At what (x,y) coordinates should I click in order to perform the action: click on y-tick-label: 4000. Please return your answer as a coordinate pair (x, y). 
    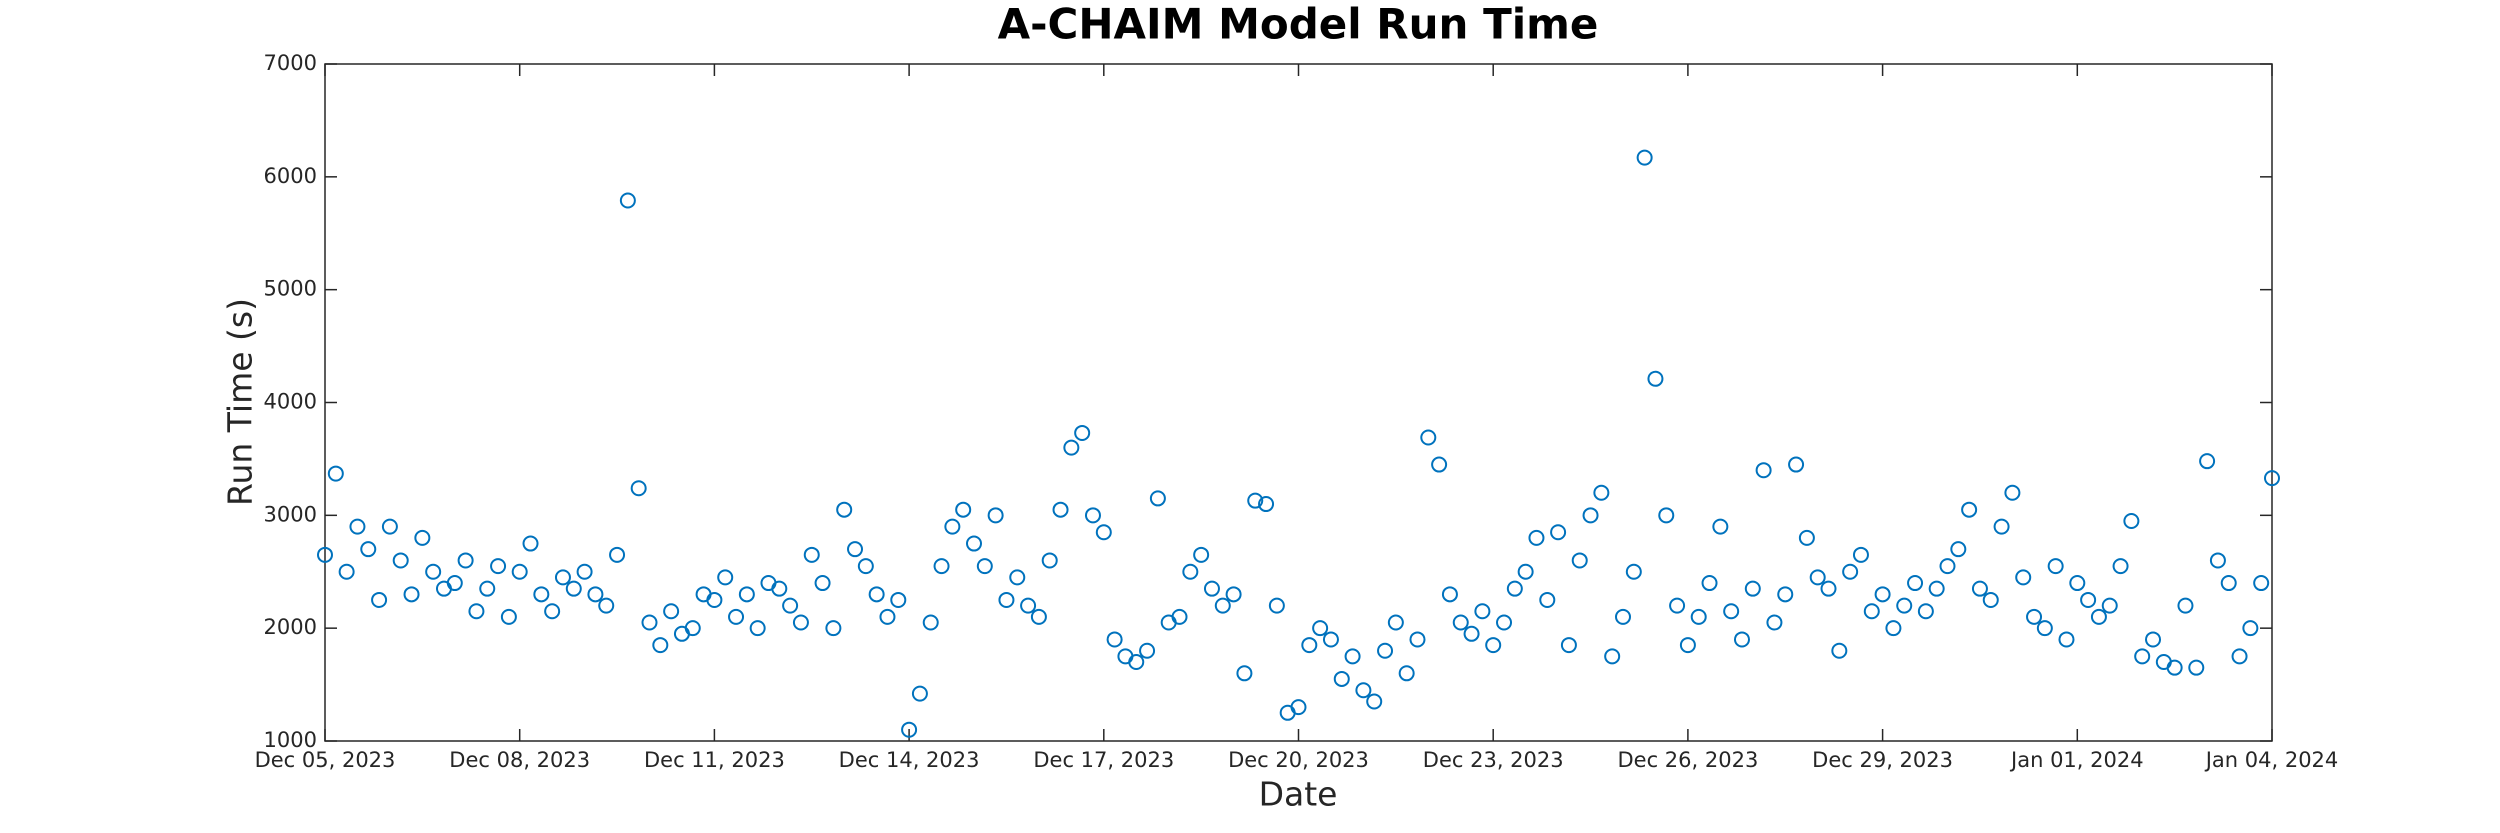
    Looking at the image, I should click on (290, 402).